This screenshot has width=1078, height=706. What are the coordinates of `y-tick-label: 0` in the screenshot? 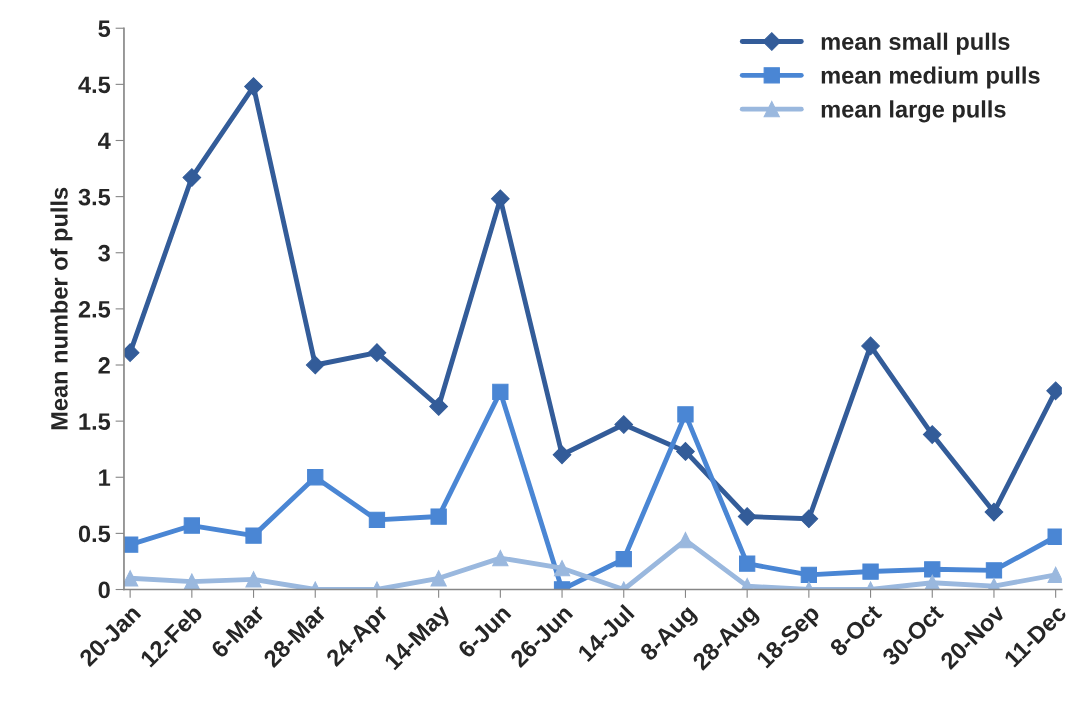 It's located at (104, 590).